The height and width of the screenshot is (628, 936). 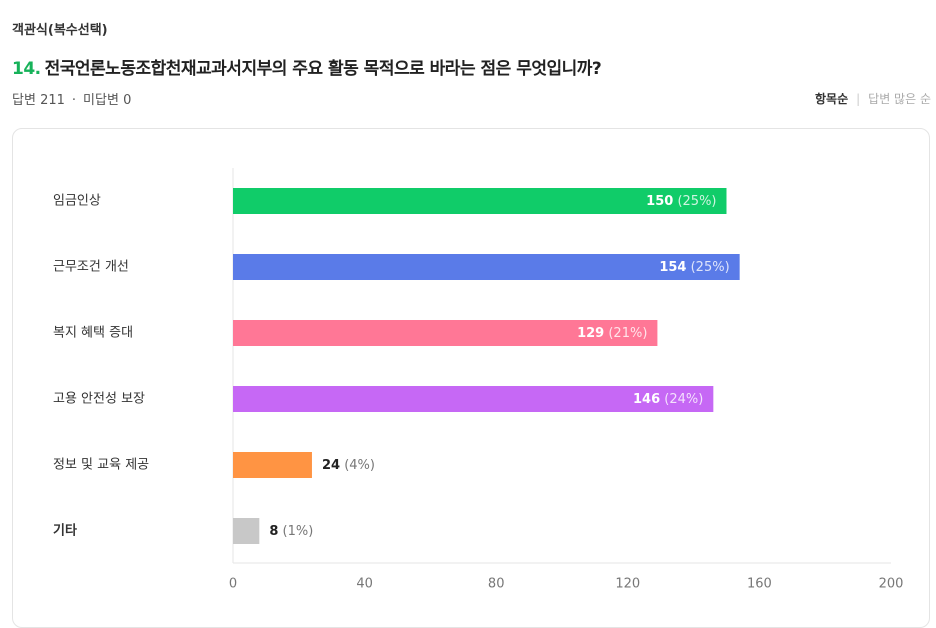 What do you see at coordinates (60, 30) in the screenshot?
I see `question-type: 객관식(복수선택)` at bounding box center [60, 30].